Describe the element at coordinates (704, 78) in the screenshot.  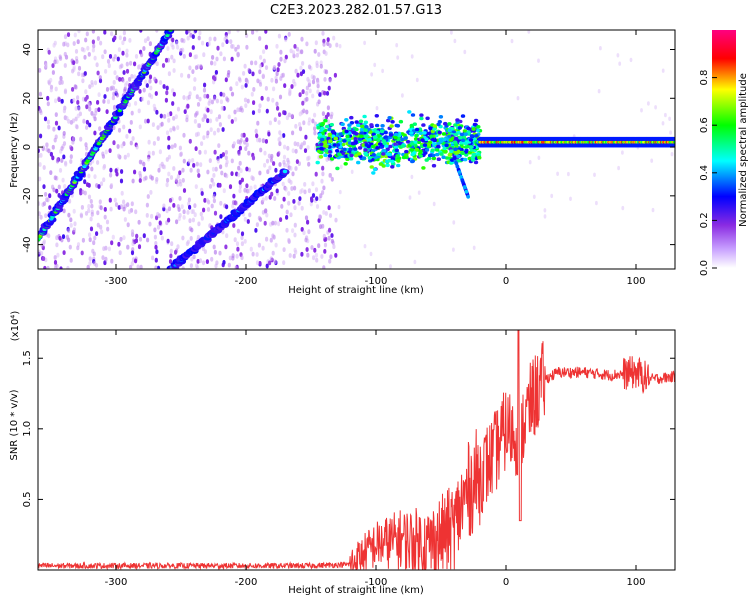
I see `colorbar-tick-label: 0.8` at that location.